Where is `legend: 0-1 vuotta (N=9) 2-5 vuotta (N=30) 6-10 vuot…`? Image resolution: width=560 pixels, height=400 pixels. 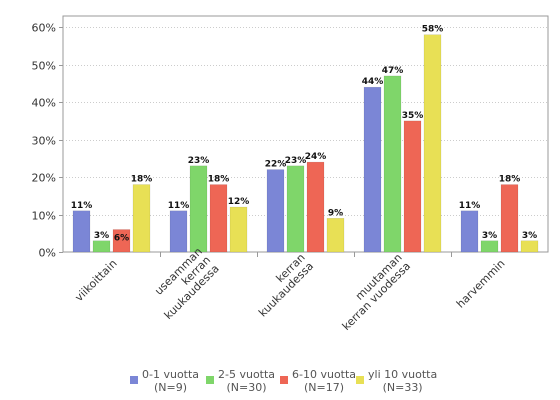
legend: 0-1 vuotta (N=9) 2-5 vuotta (N=30) 6-10 vuot… is located at coordinates (290, 383).